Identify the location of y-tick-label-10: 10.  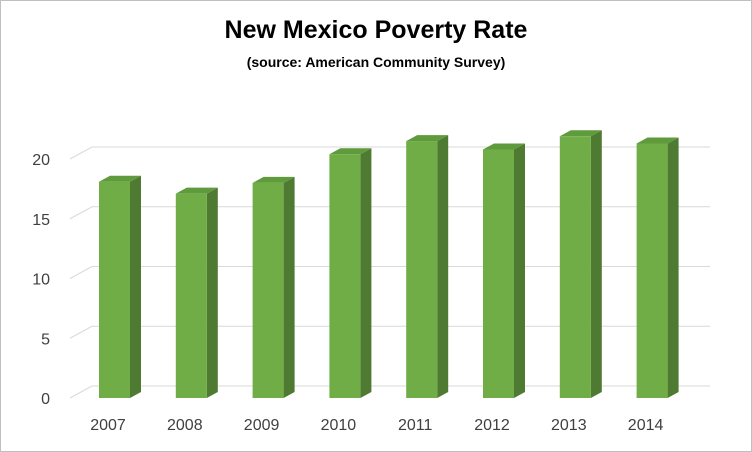
(41, 280).